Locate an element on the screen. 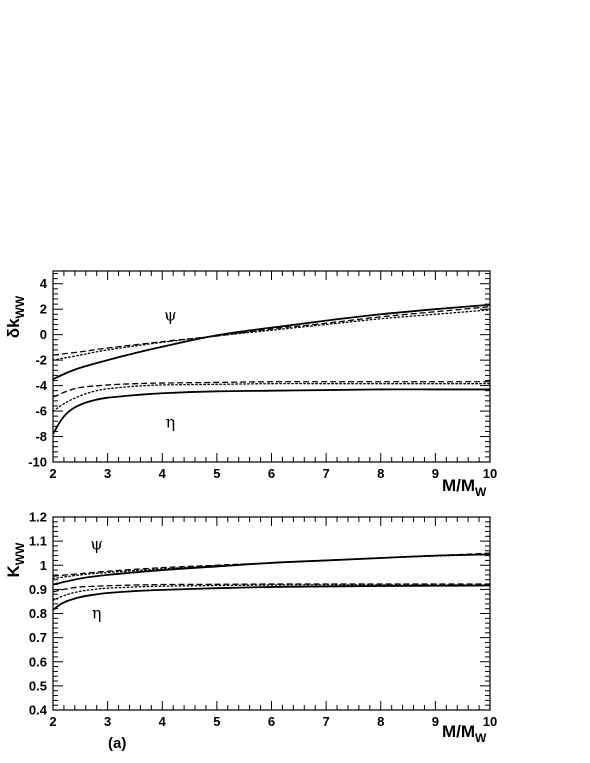  k-ww-eta-solid-line is located at coordinates (271, 597).